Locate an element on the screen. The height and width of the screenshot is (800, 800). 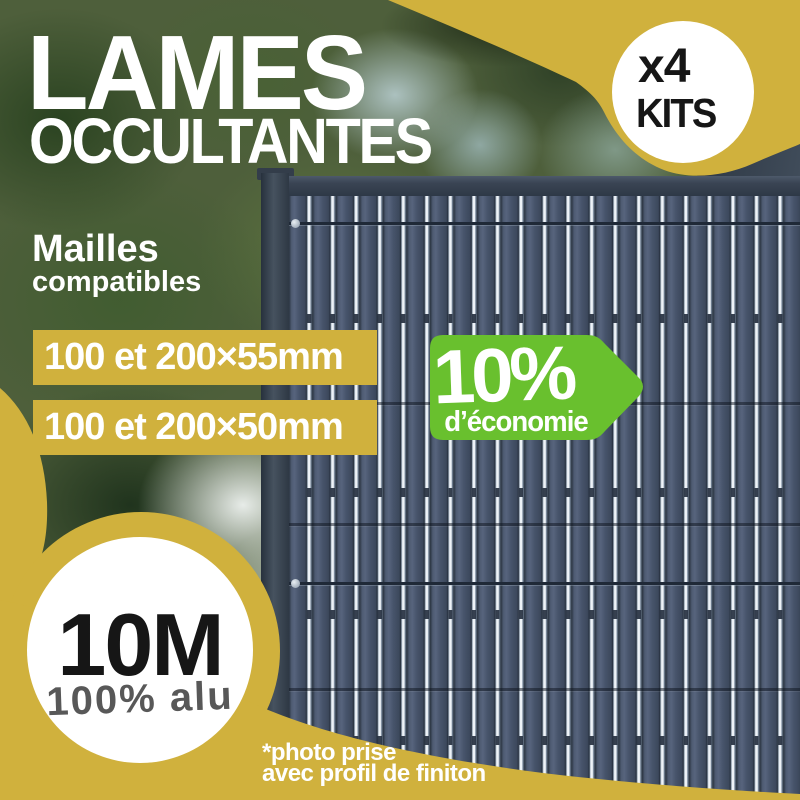
kits-badge-label: KITS is located at coordinates (676, 113).